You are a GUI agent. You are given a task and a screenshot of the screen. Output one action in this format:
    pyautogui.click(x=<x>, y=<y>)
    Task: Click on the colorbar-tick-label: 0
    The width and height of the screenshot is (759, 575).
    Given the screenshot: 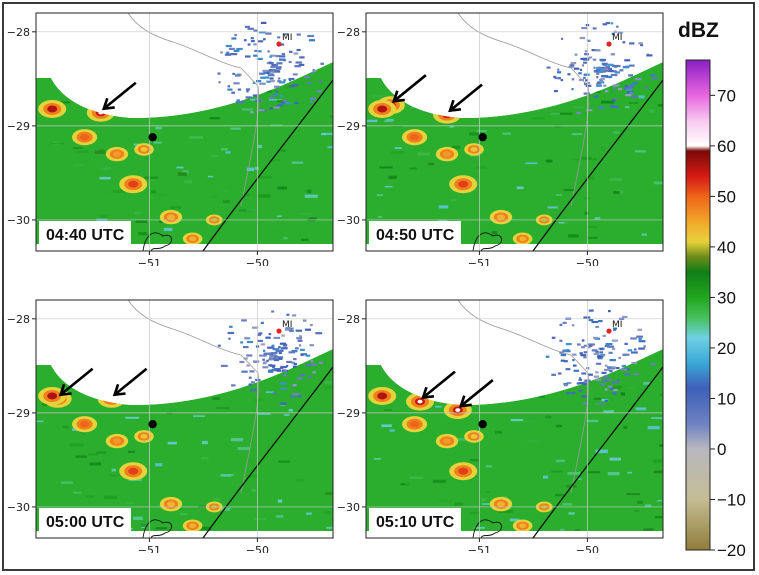 What is the action you would take?
    pyautogui.click(x=721, y=449)
    